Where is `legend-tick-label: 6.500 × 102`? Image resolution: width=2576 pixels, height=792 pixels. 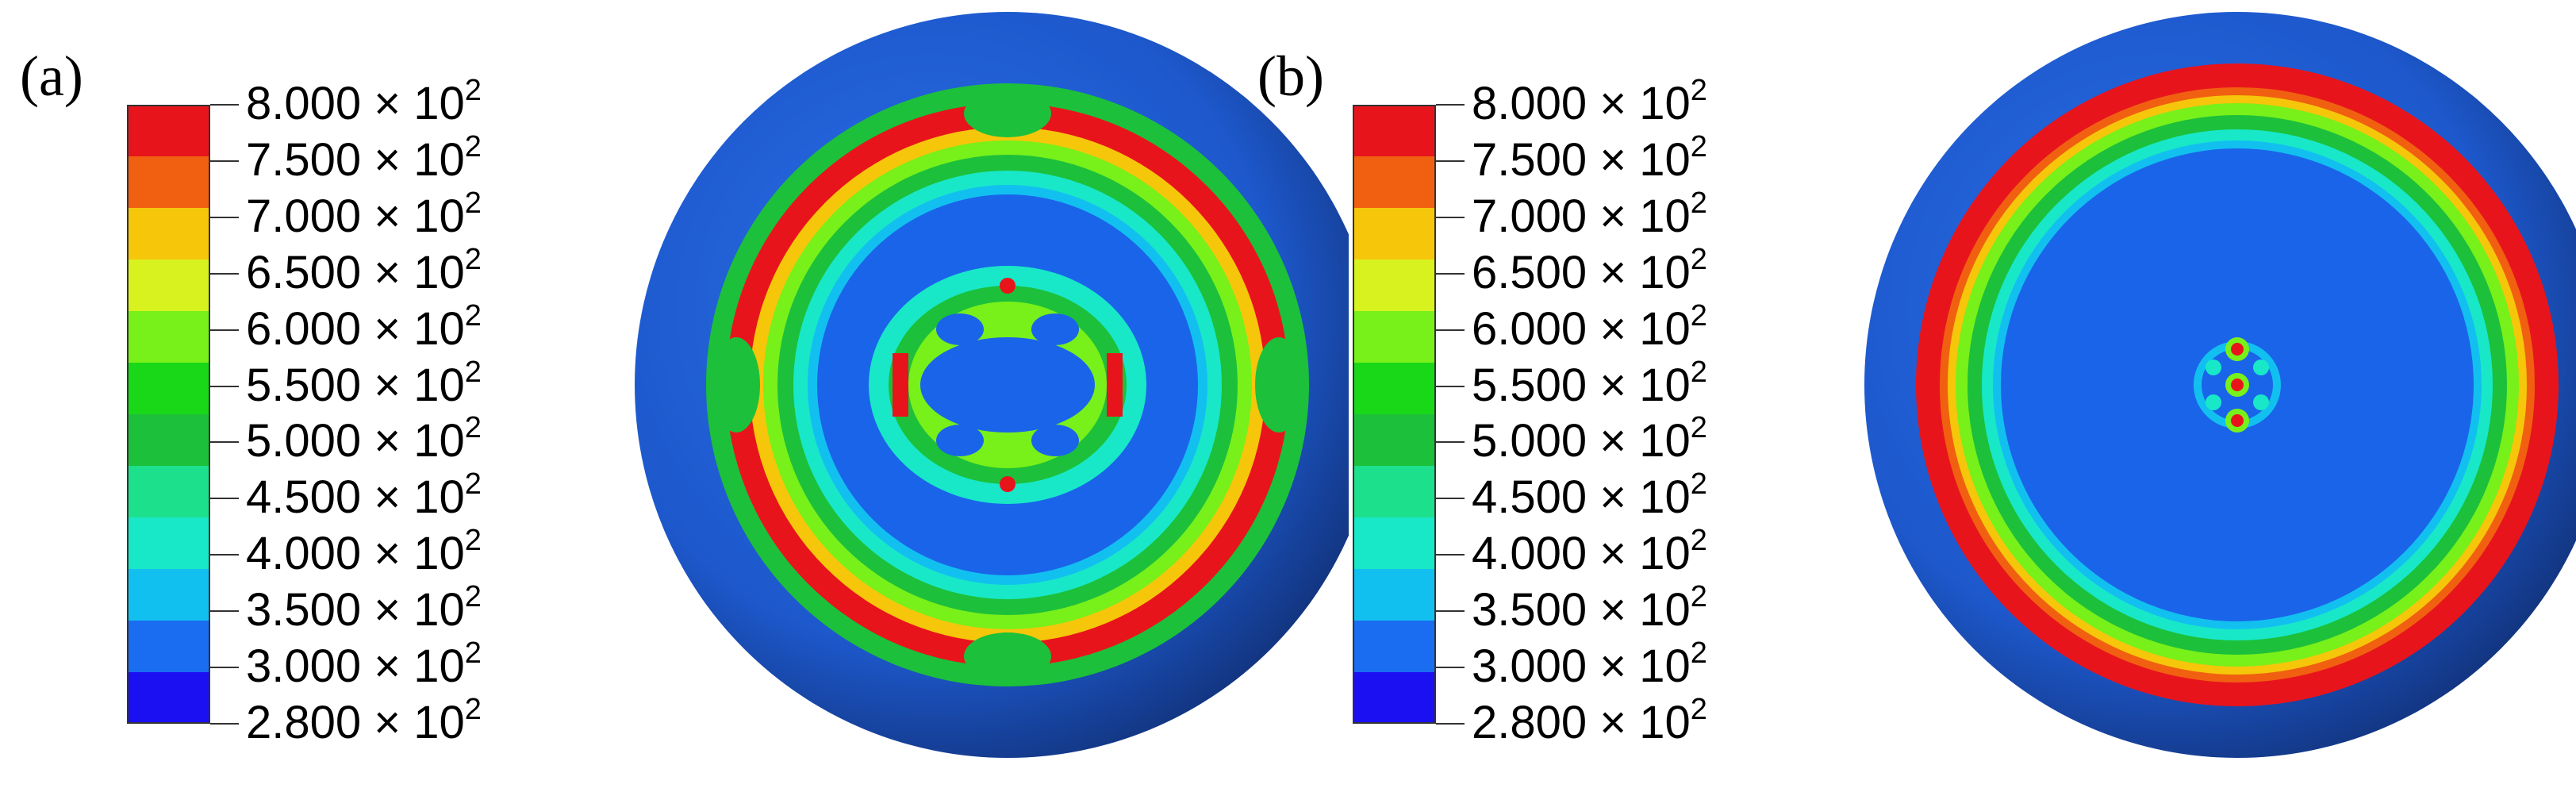
legend-tick-label: 6.500 × 102 is located at coordinates (364, 271).